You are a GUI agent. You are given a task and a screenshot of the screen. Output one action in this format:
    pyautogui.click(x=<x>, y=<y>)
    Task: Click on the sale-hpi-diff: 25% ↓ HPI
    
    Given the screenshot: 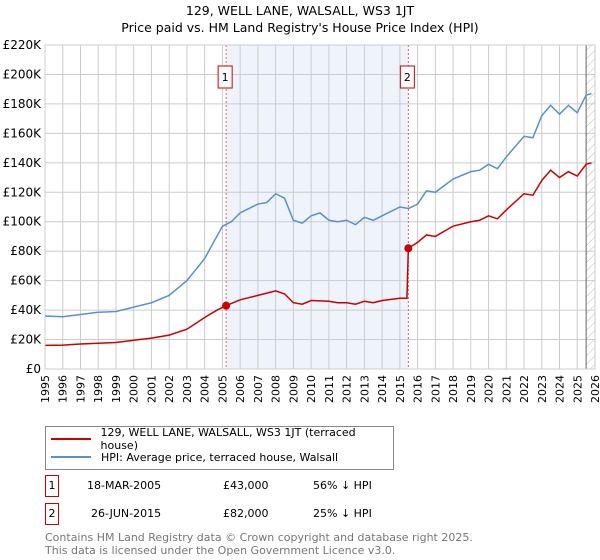 What is the action you would take?
    pyautogui.click(x=342, y=513)
    